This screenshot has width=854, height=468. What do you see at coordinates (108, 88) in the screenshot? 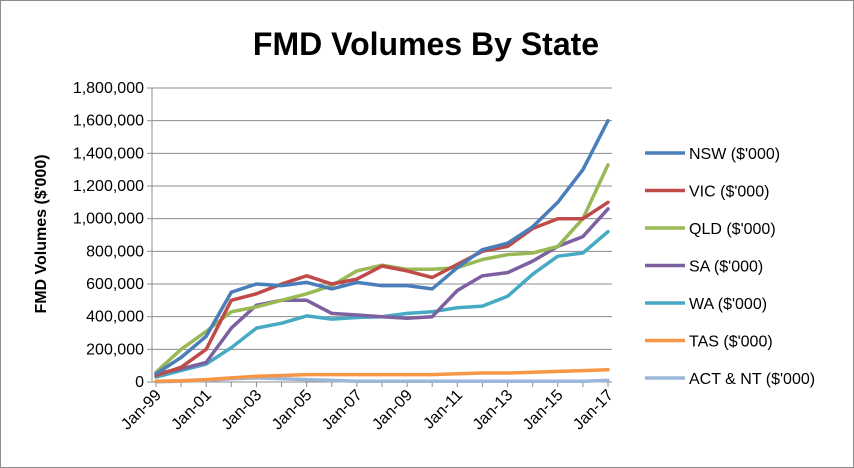
I see `y-tick-label: 1,800,000` at bounding box center [108, 88].